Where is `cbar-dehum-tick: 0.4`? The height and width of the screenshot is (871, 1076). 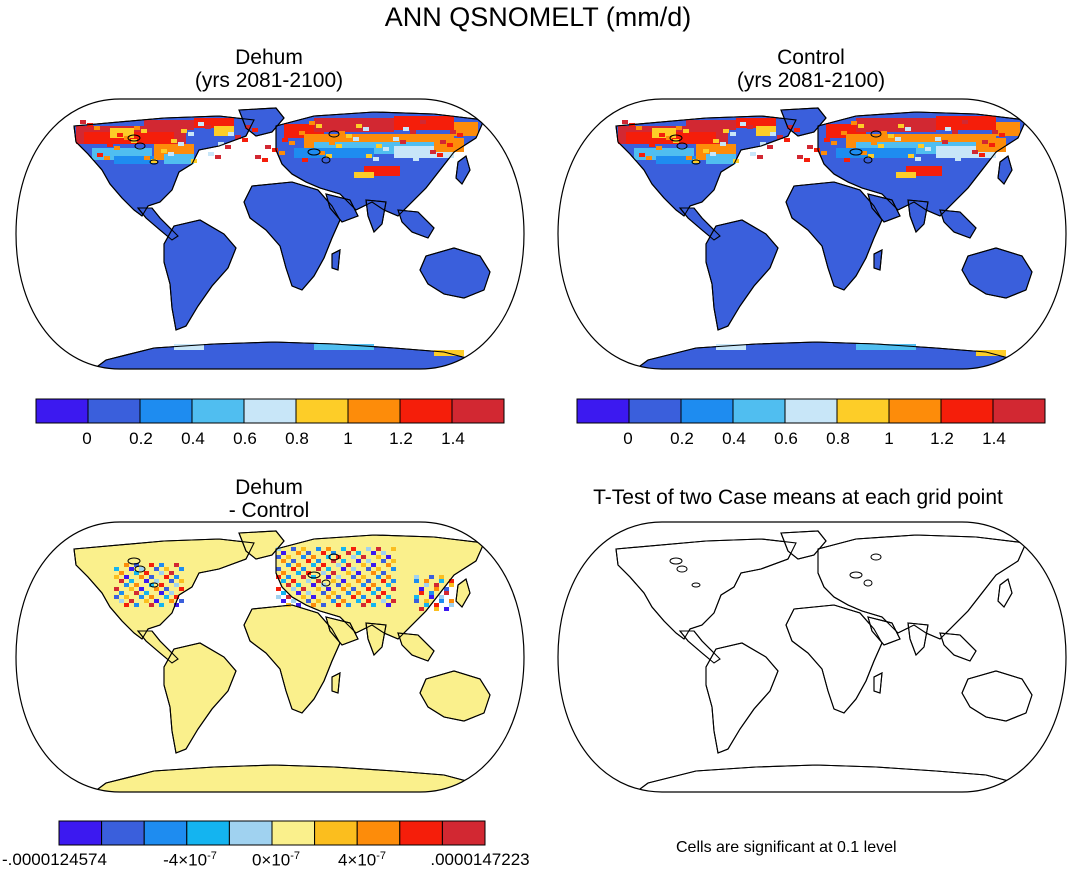
cbar-dehum-tick: 0.4 is located at coordinates (193, 438).